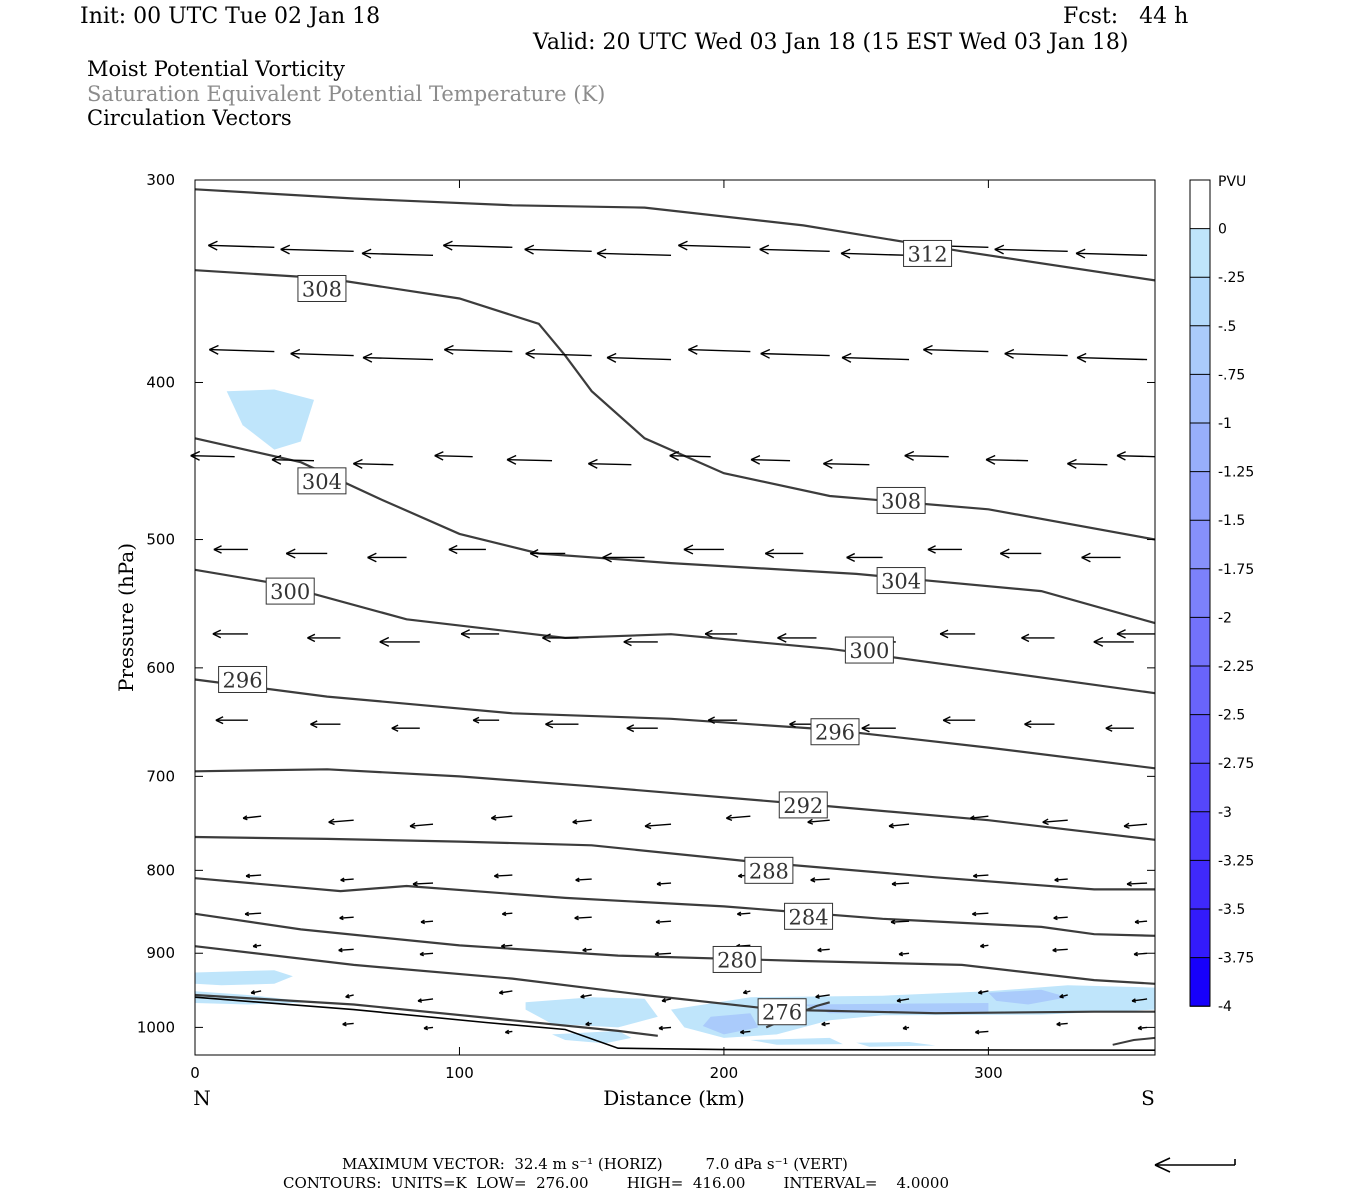 The height and width of the screenshot is (1200, 1350). I want to click on contour-label-276: 276, so click(782, 1012).